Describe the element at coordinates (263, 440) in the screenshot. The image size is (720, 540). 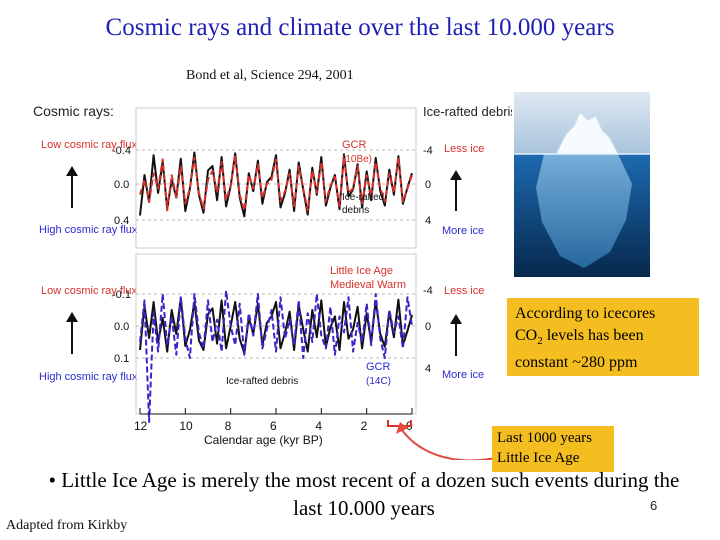
I see `x-axis-label: Calendar age (kyr BP)` at that location.